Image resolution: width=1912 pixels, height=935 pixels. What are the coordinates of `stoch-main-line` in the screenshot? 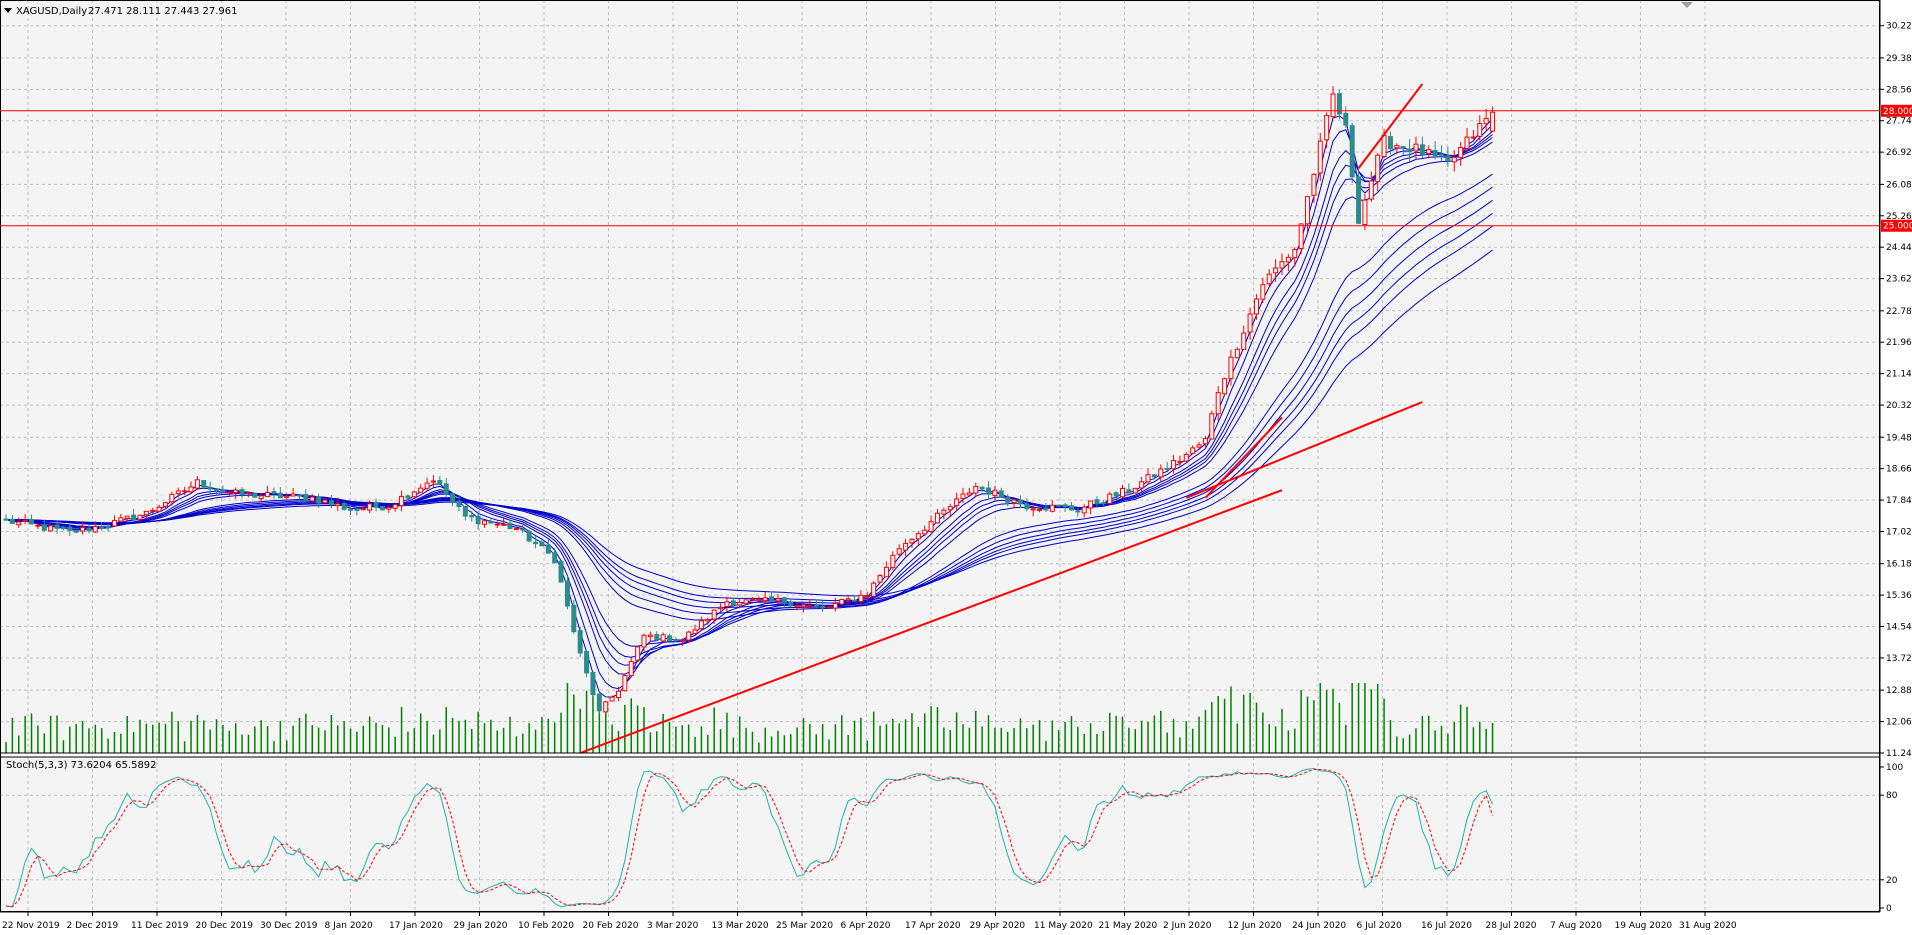 It's located at (749, 837).